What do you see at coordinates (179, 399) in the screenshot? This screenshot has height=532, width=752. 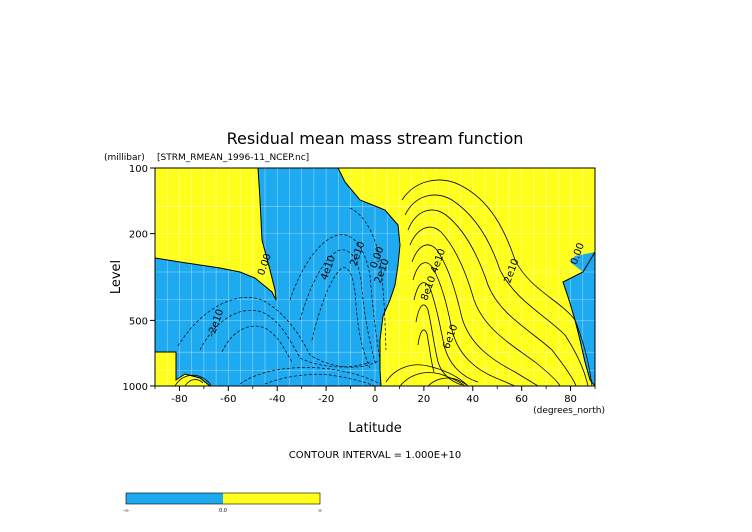 I see `x-tick-label: -80` at bounding box center [179, 399].